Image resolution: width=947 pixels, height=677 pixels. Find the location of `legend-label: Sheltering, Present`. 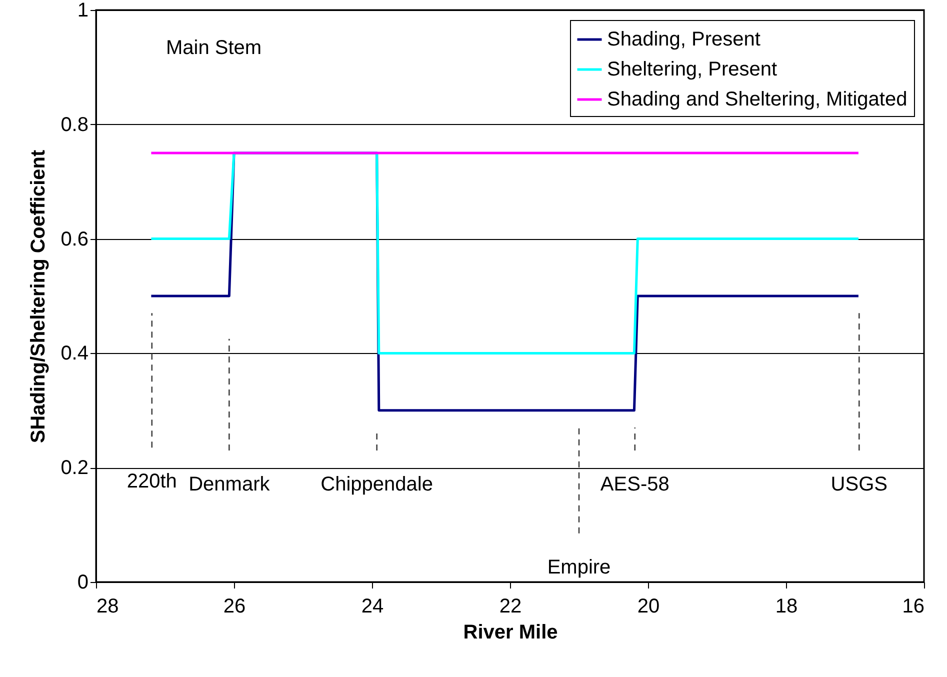

legend-label: Sheltering, Present is located at coordinates (692, 69).